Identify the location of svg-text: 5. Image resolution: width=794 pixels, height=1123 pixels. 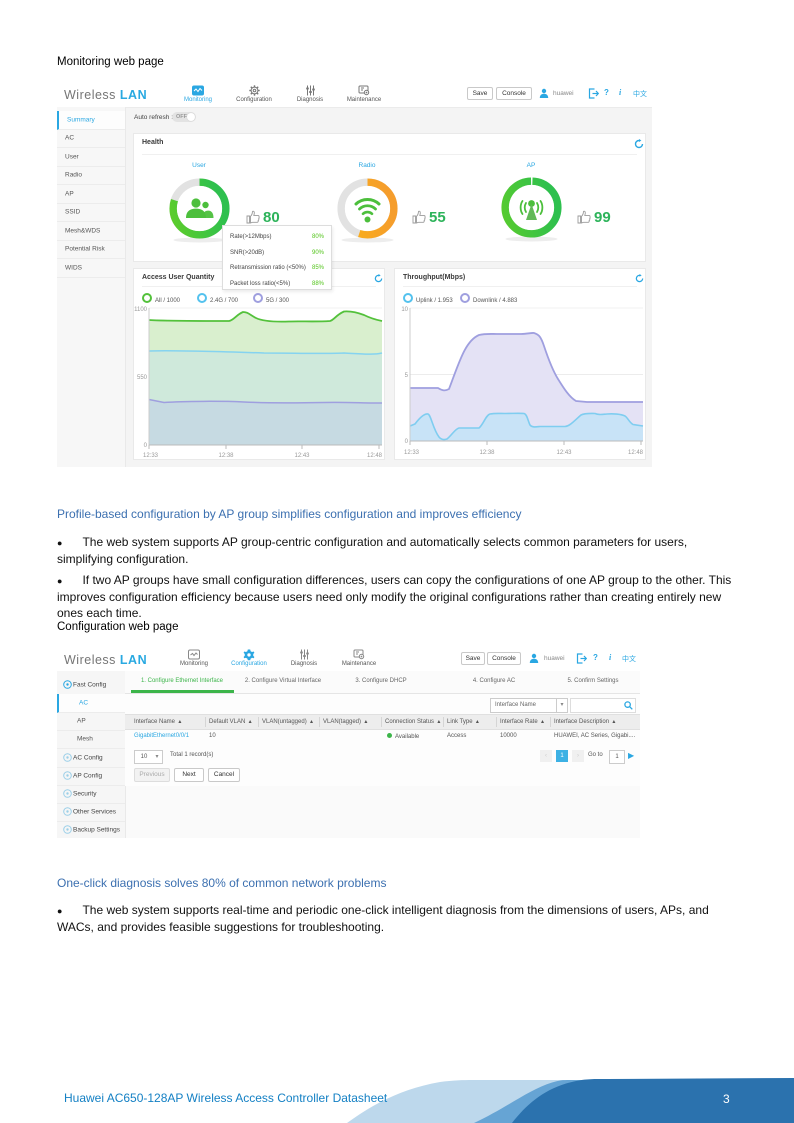
(407, 376).